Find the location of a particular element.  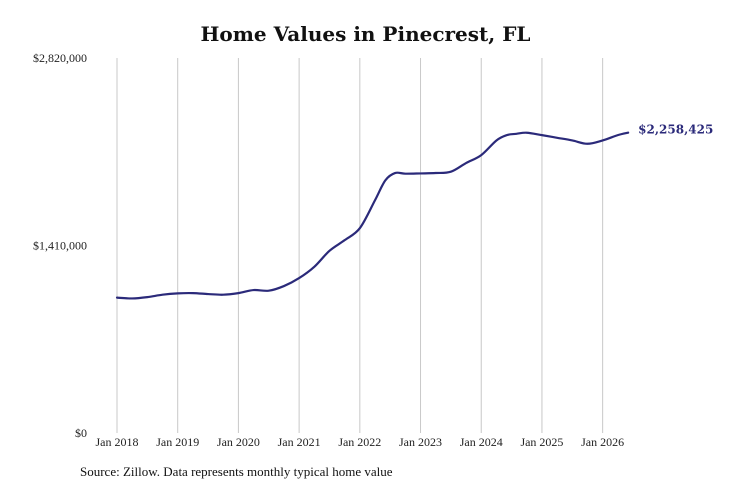

x-tick-label: Jan 2018 is located at coordinates (117, 442).